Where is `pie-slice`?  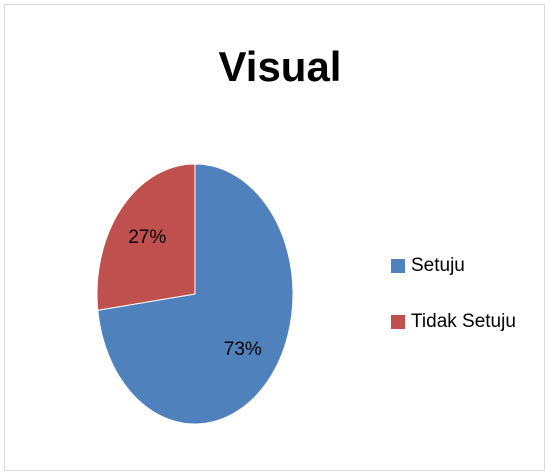
pie-slice is located at coordinates (146, 237).